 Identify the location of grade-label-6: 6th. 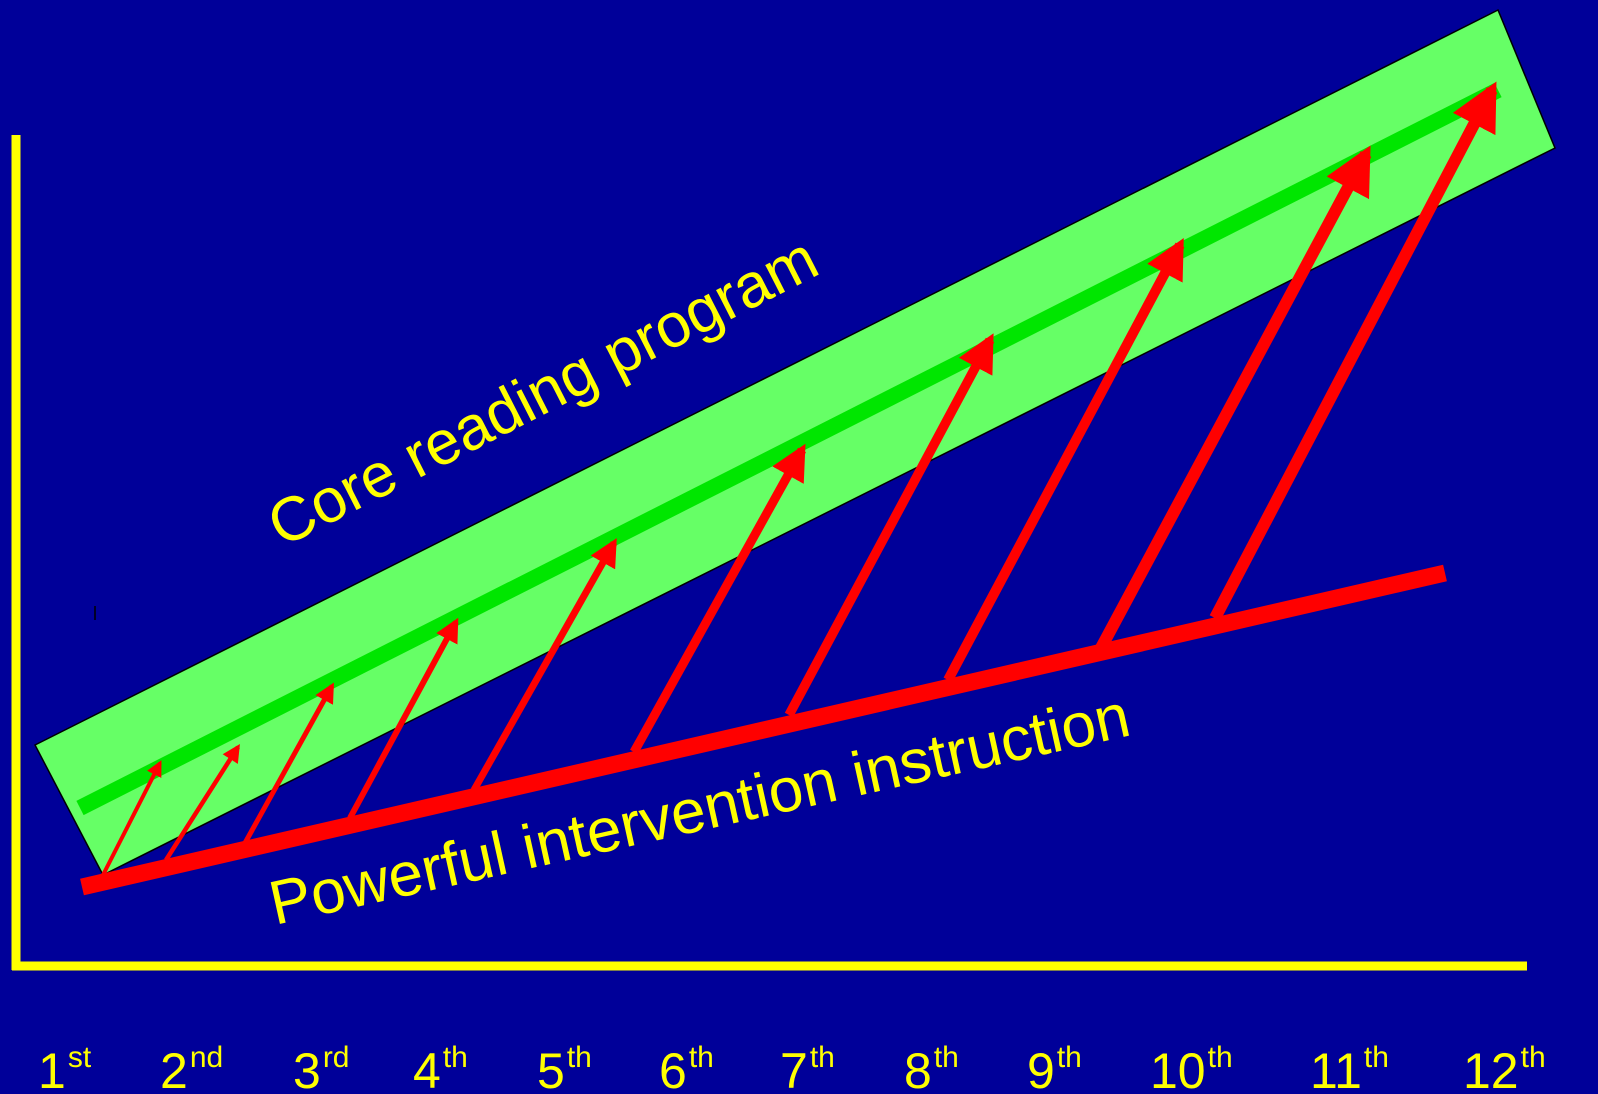
(686, 1067).